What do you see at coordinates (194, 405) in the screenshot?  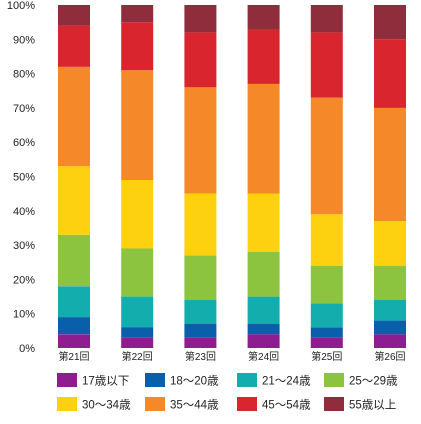 I see `legend-label: 35～44歳` at bounding box center [194, 405].